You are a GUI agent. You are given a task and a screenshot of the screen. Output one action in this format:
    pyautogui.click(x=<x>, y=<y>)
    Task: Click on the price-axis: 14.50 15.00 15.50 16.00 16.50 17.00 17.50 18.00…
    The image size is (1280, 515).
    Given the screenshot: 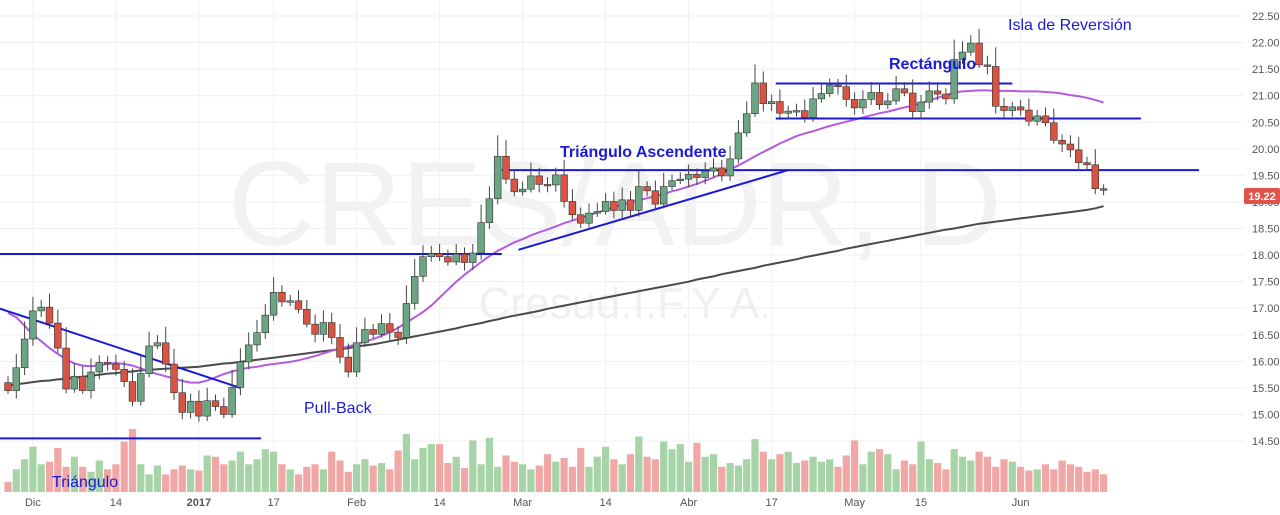 What is the action you would take?
    pyautogui.click(x=1262, y=255)
    